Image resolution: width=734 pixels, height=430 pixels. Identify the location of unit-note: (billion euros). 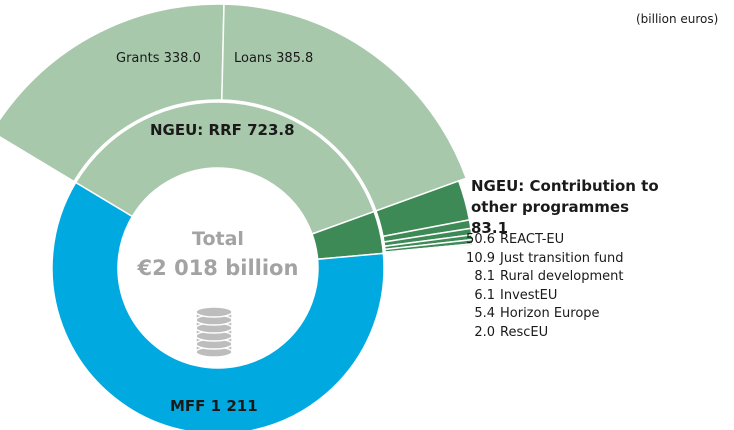
(677, 19).